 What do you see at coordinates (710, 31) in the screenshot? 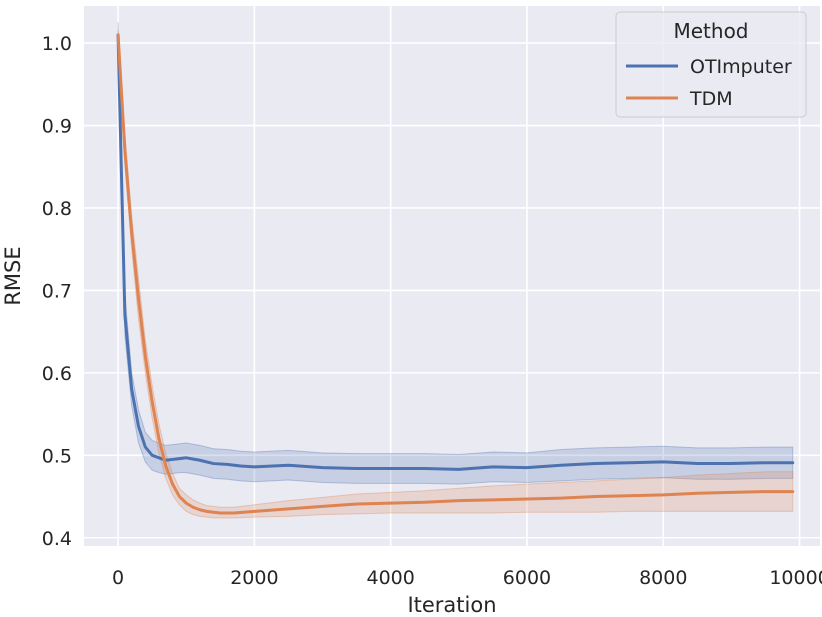
I see `legend-title: Method` at bounding box center [710, 31].